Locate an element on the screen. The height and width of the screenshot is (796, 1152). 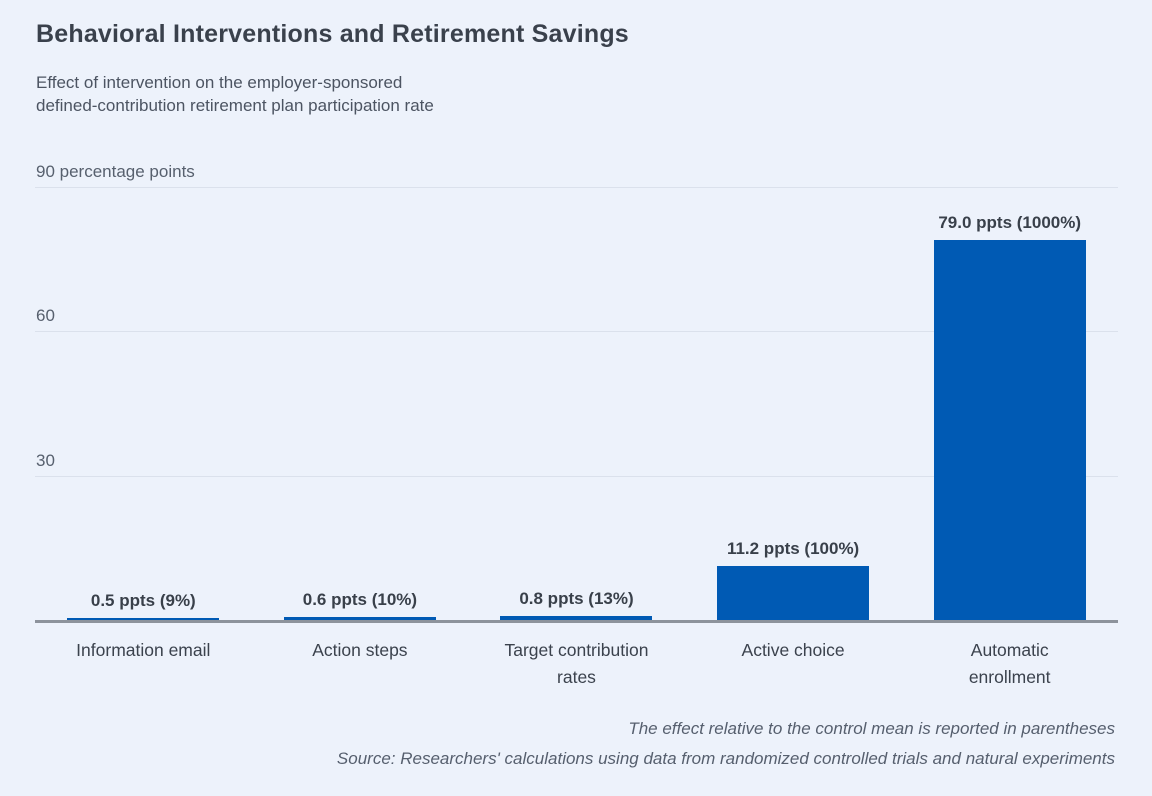
bar-information-email is located at coordinates (143, 618).